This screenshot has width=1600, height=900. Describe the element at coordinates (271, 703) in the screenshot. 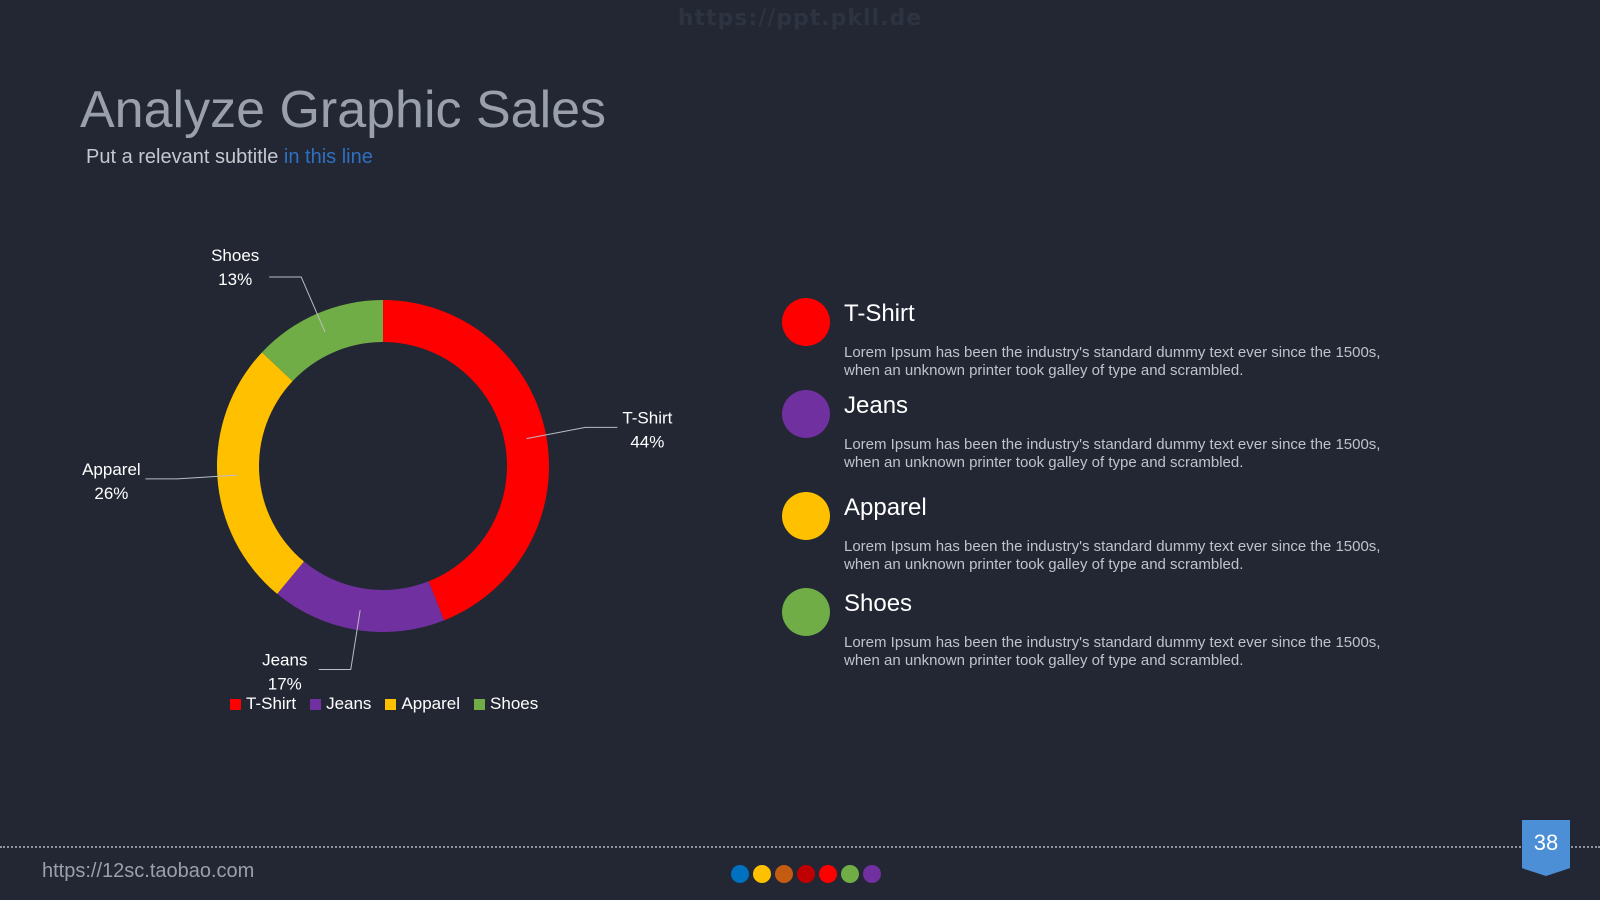

I see `legend-label: T-Shirt` at that location.